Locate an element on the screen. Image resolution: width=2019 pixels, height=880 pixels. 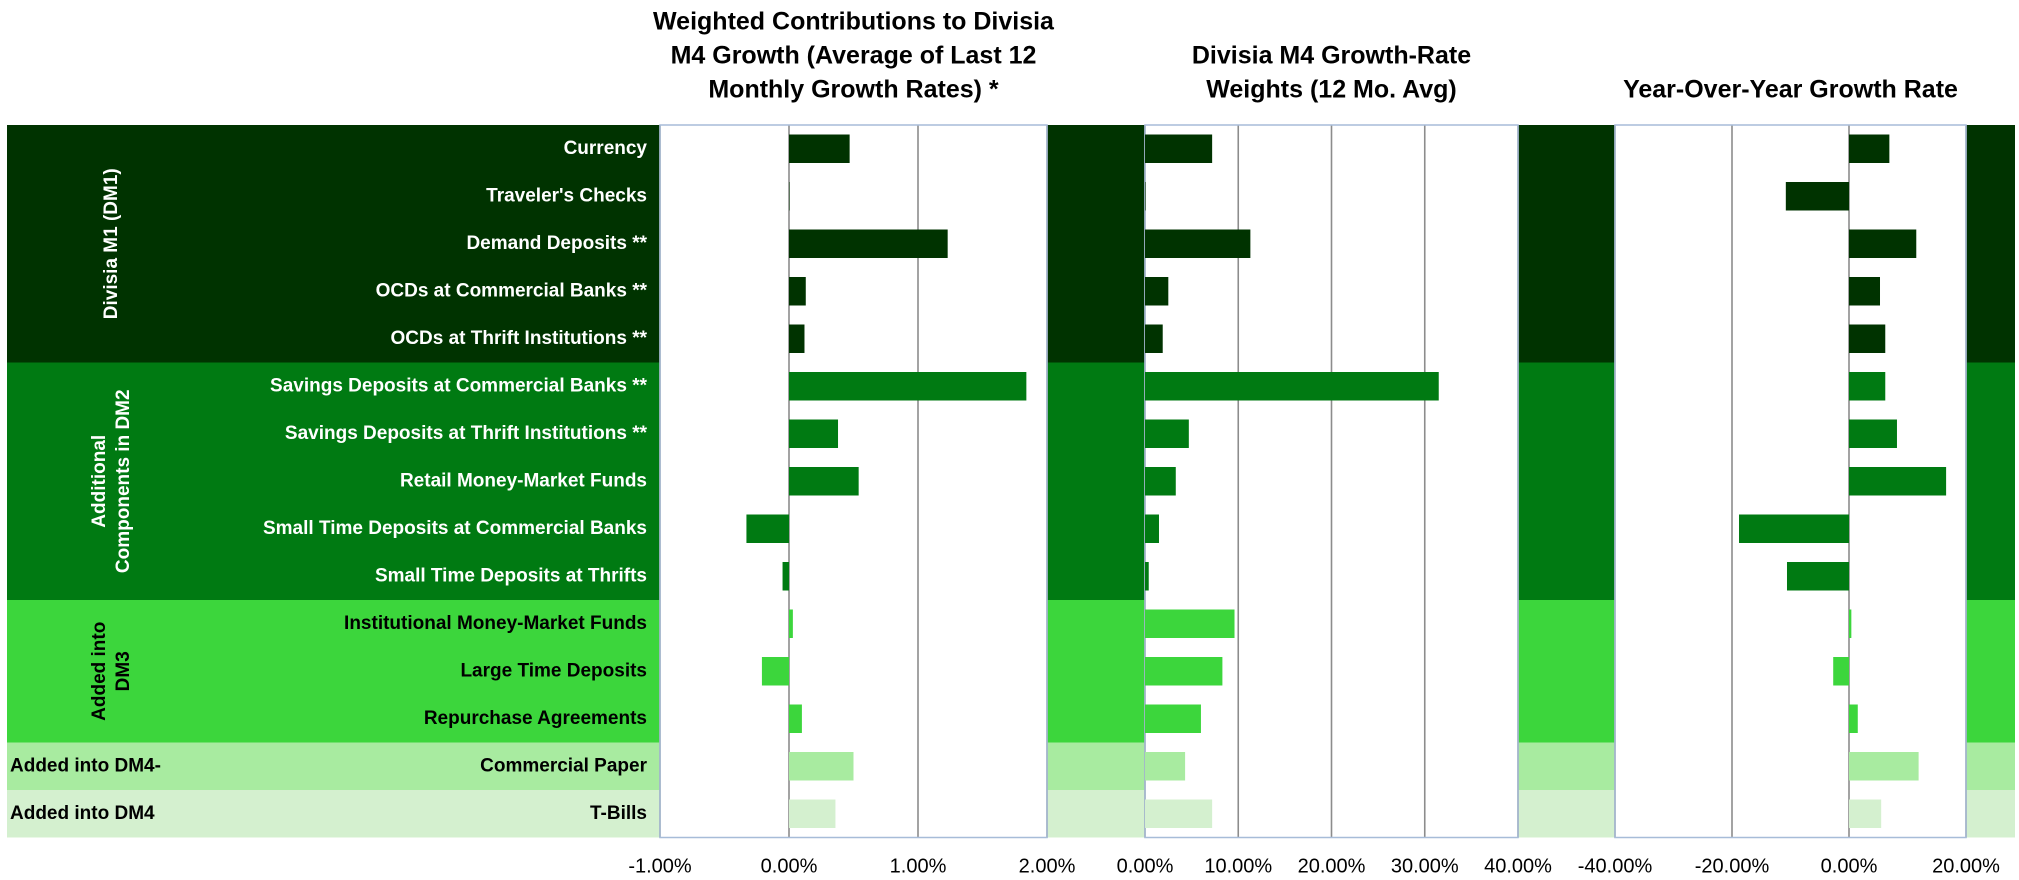
row-label: Traveler's Checks is located at coordinates (566, 195).